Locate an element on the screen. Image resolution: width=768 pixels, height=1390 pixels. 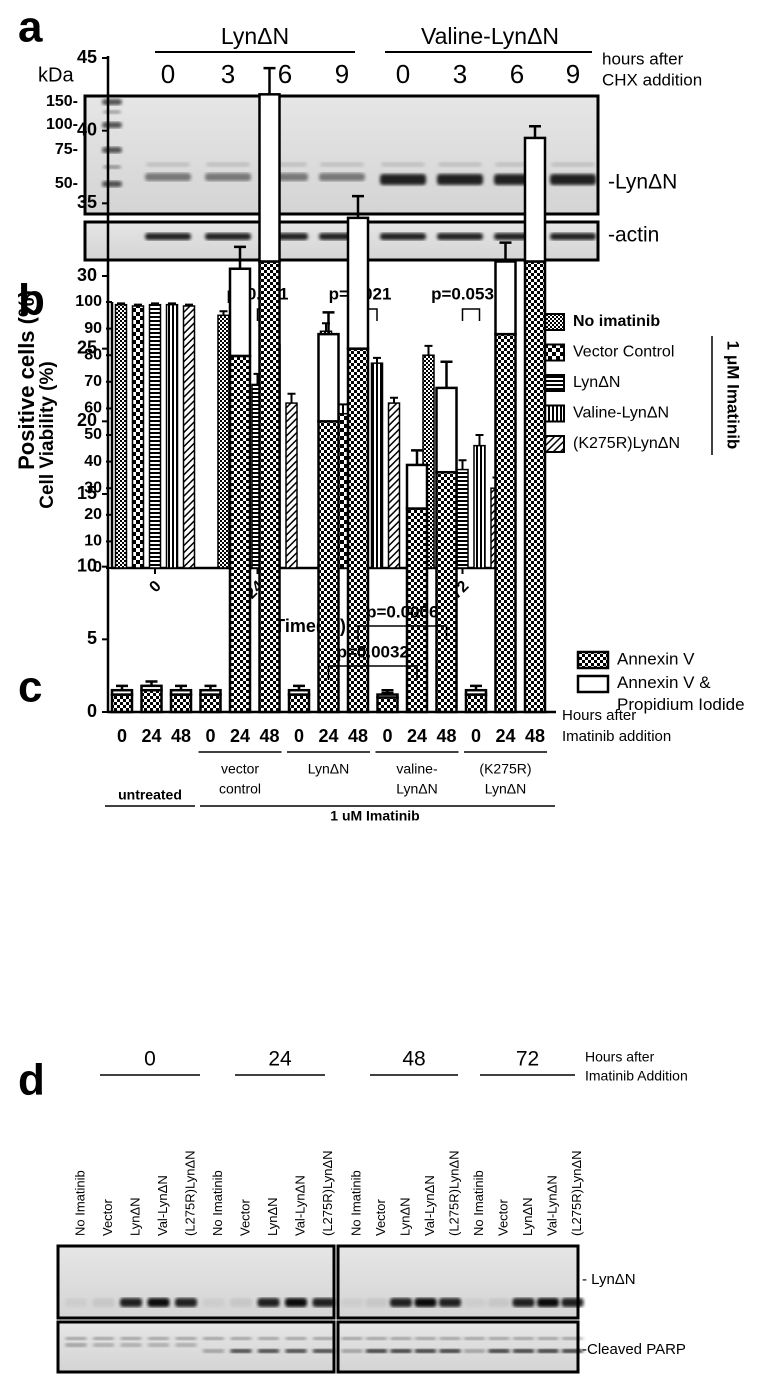
group-label: control is located at coordinates (240, 789).